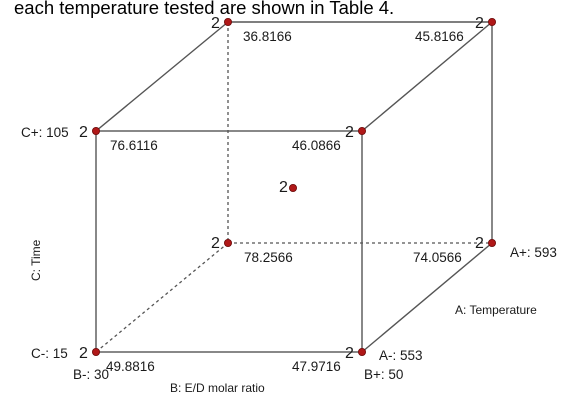 The image size is (564, 403). I want to click on point-front-bottom-left, so click(96, 351).